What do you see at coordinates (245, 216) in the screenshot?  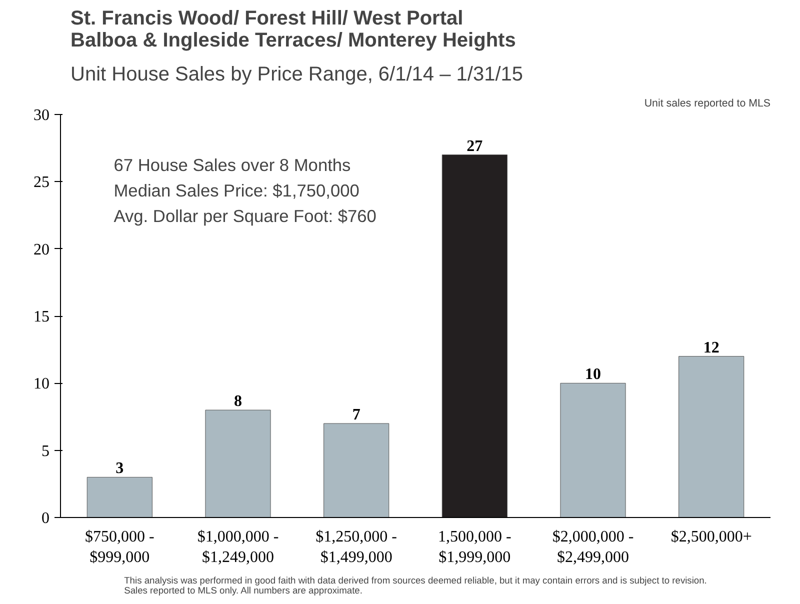 I see `annotation: Avg. Dollar per Square Foot: $760` at bounding box center [245, 216].